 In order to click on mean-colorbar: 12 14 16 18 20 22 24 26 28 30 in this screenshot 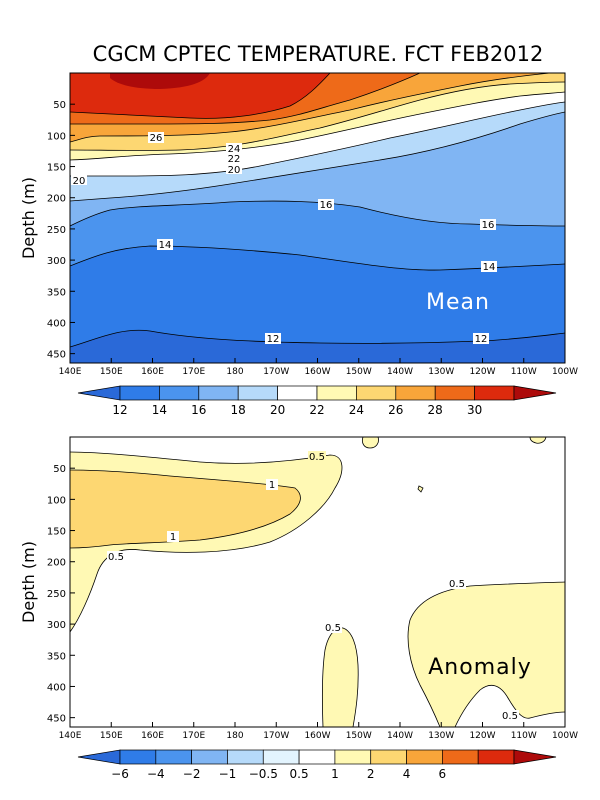, I will do `click(317, 401)`.